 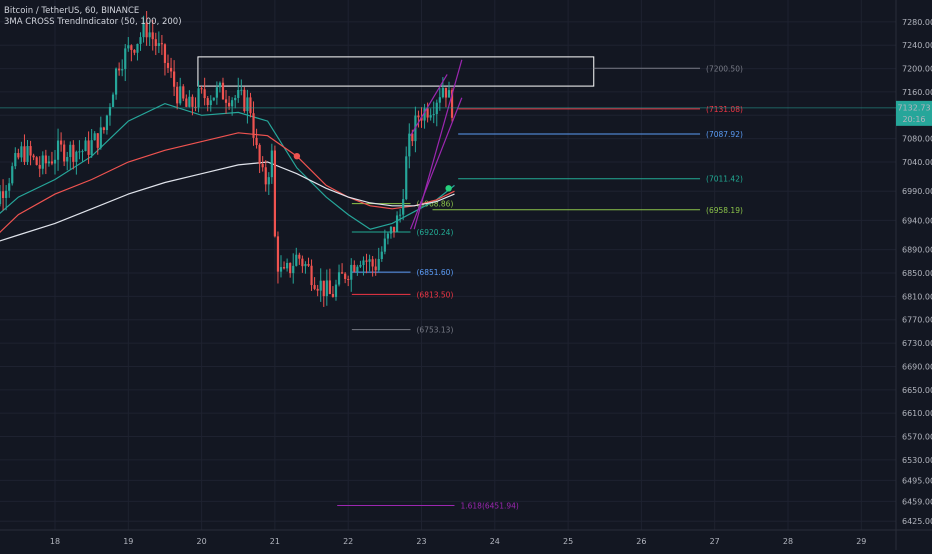 What do you see at coordinates (448, 188) in the screenshot?
I see `buy-signal-marker` at bounding box center [448, 188].